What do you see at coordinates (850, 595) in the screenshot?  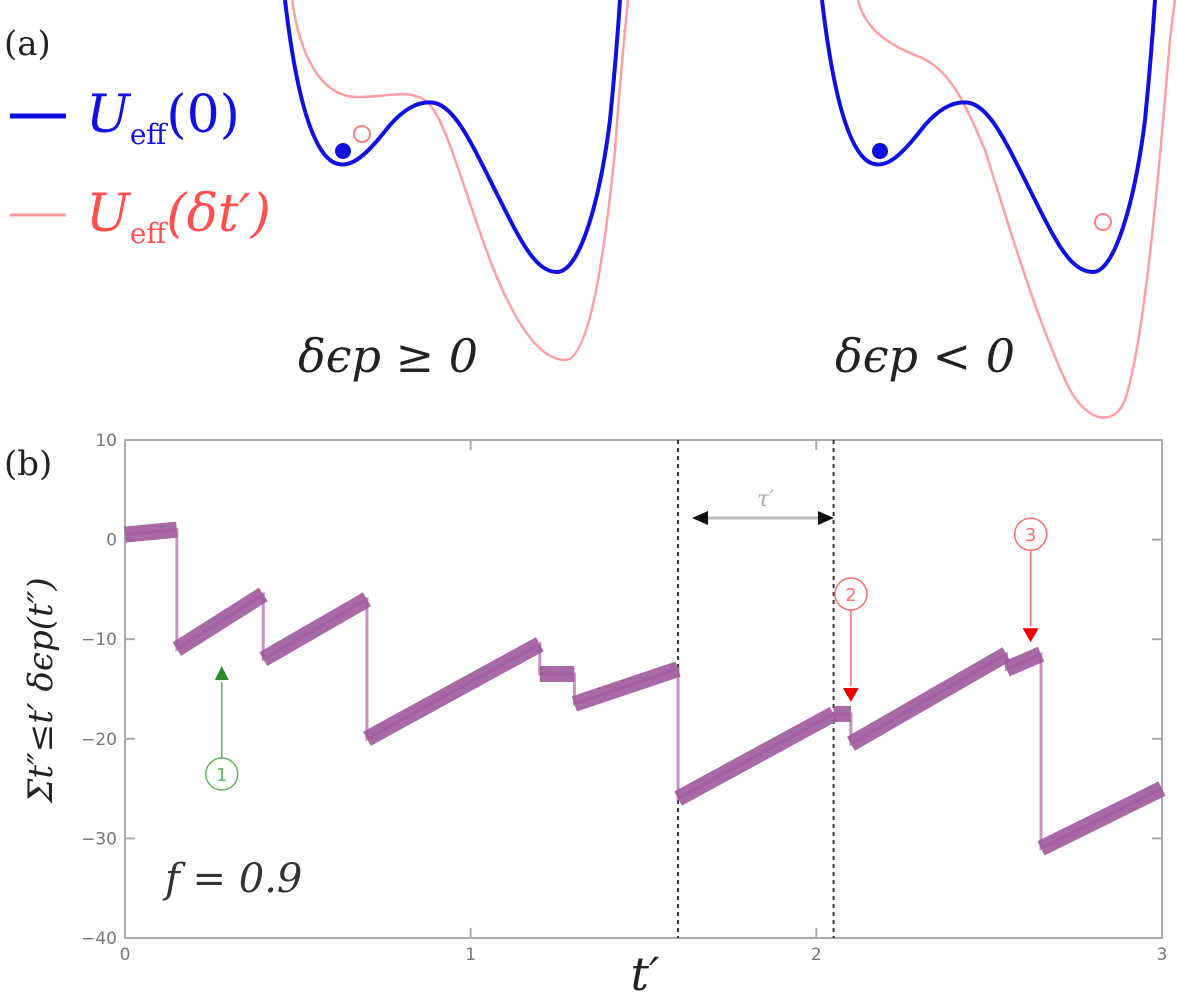 I see `marker-label: 2` at bounding box center [850, 595].